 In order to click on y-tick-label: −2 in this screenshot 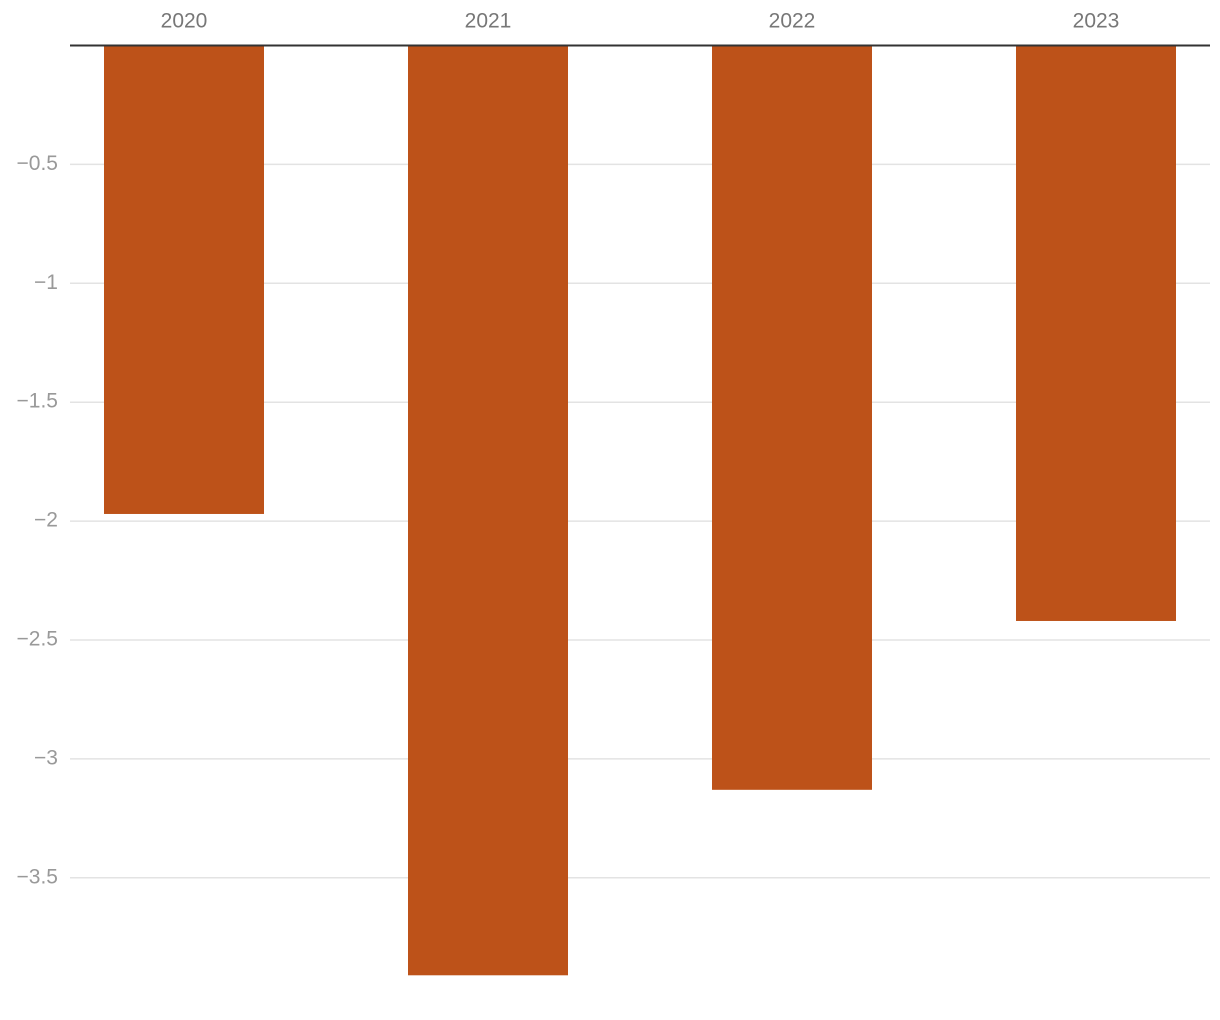, I will do `click(46, 520)`.